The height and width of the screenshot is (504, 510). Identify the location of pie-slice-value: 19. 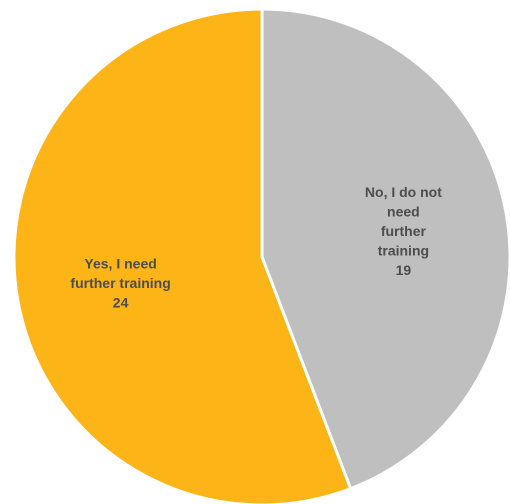
(404, 270).